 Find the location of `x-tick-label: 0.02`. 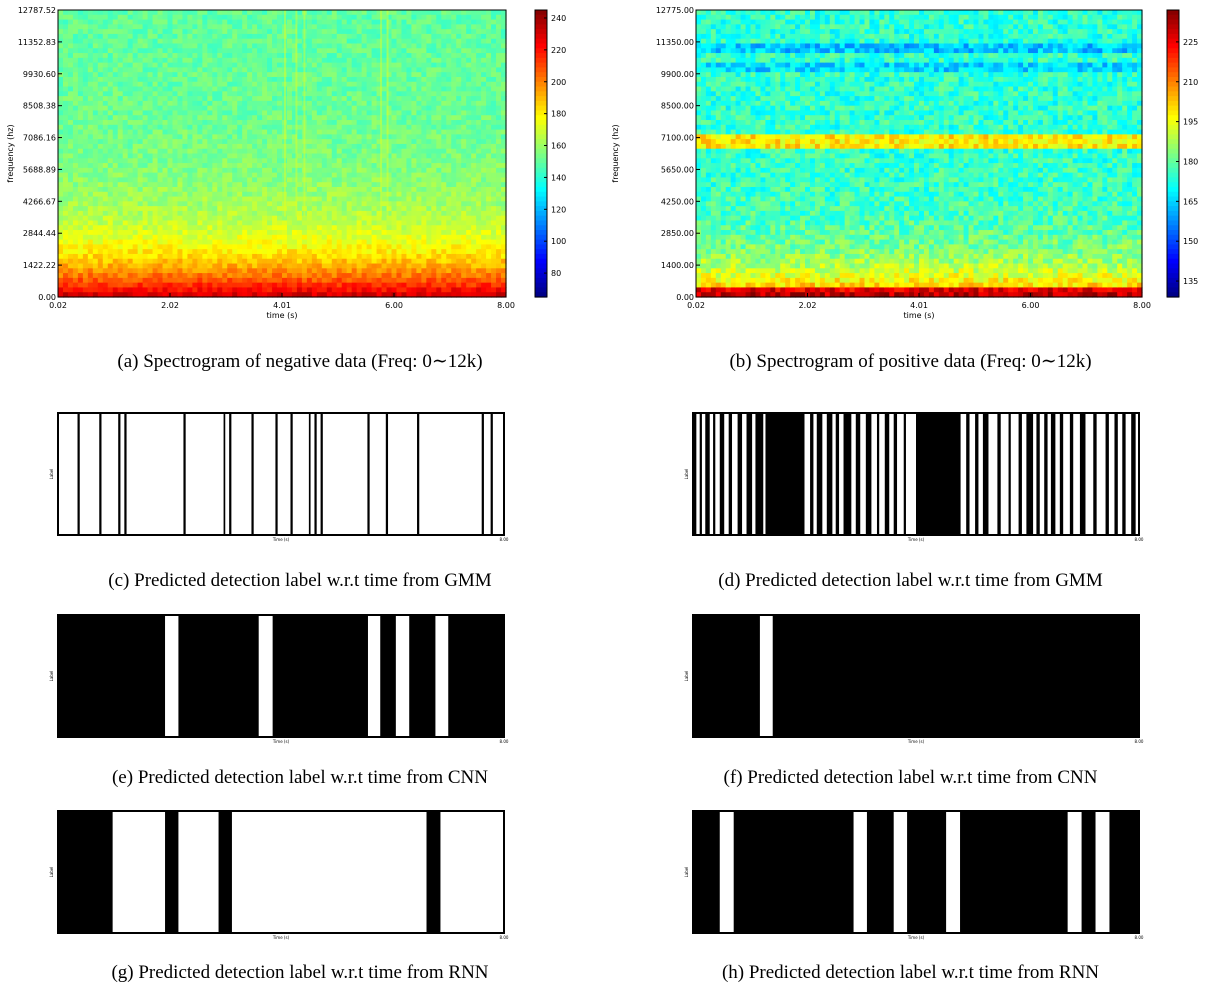

x-tick-label: 0.02 is located at coordinates (696, 305).